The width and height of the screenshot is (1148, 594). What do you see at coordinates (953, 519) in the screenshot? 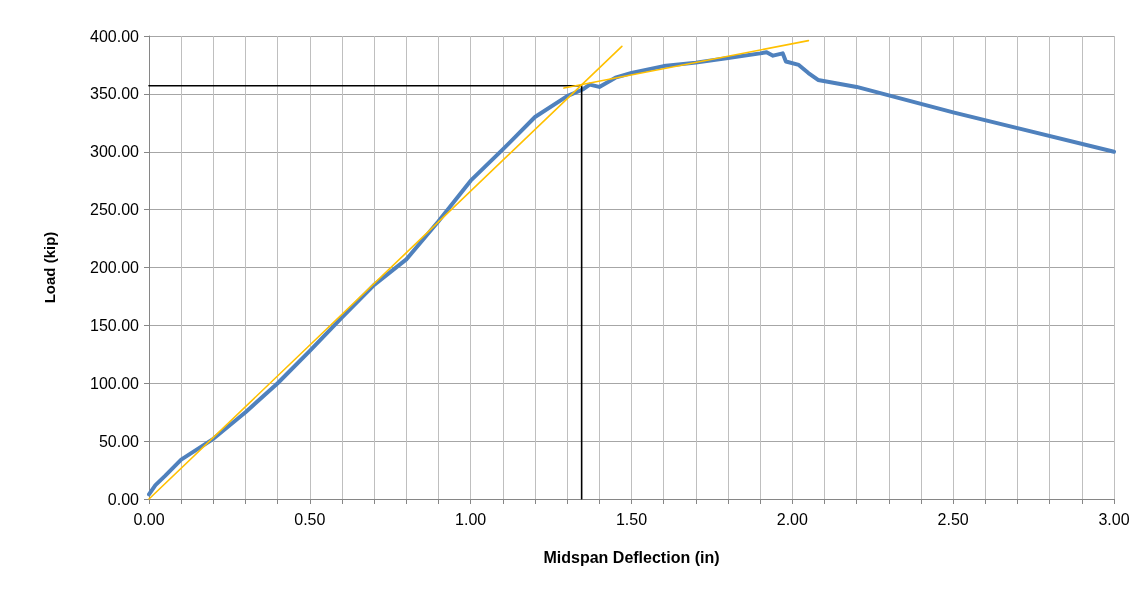
I see `x-tick-label: 2.50` at bounding box center [953, 519].